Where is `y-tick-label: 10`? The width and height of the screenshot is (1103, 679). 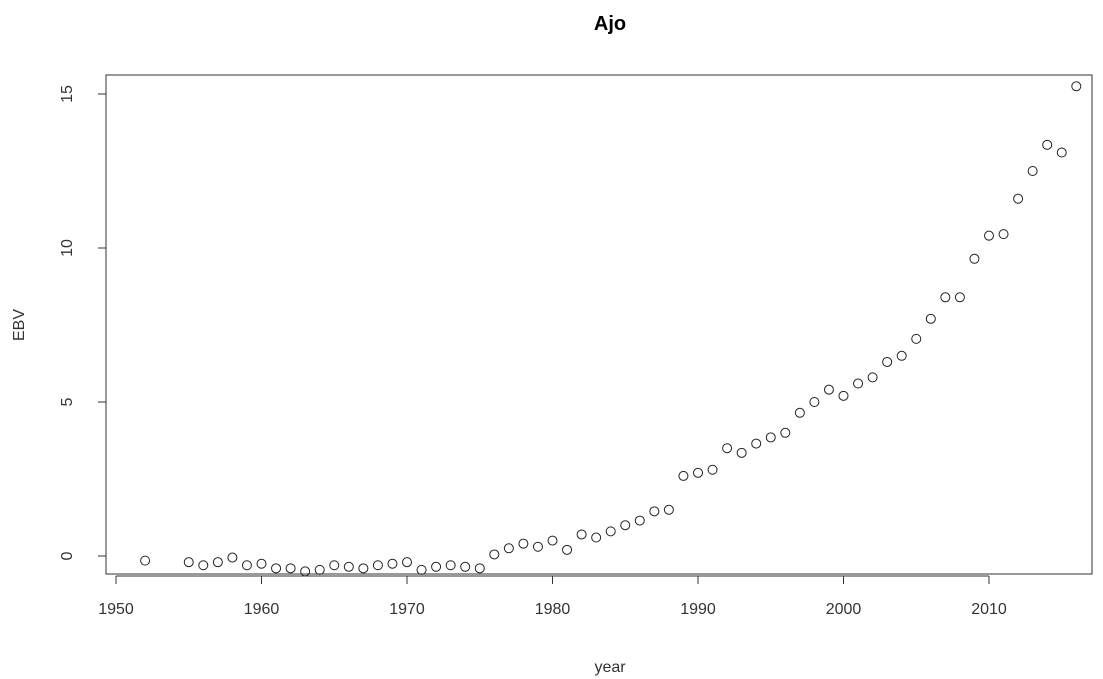
y-tick-label: 10 is located at coordinates (67, 248).